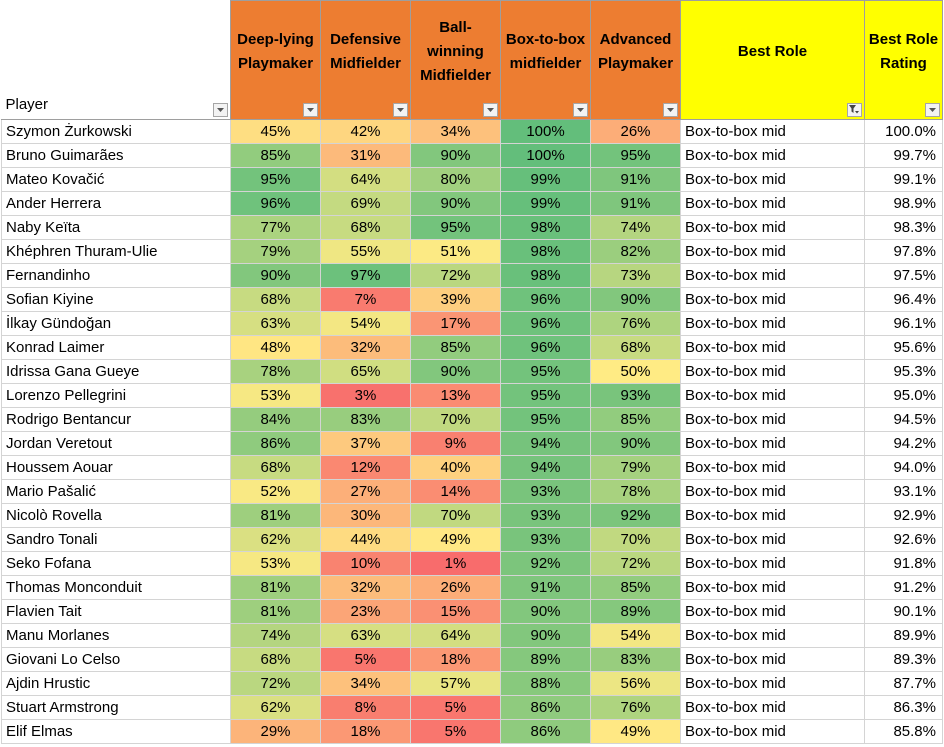 This screenshot has width=944, height=747. I want to click on ball-winning-midfielder-cell: 72%, so click(455, 275).